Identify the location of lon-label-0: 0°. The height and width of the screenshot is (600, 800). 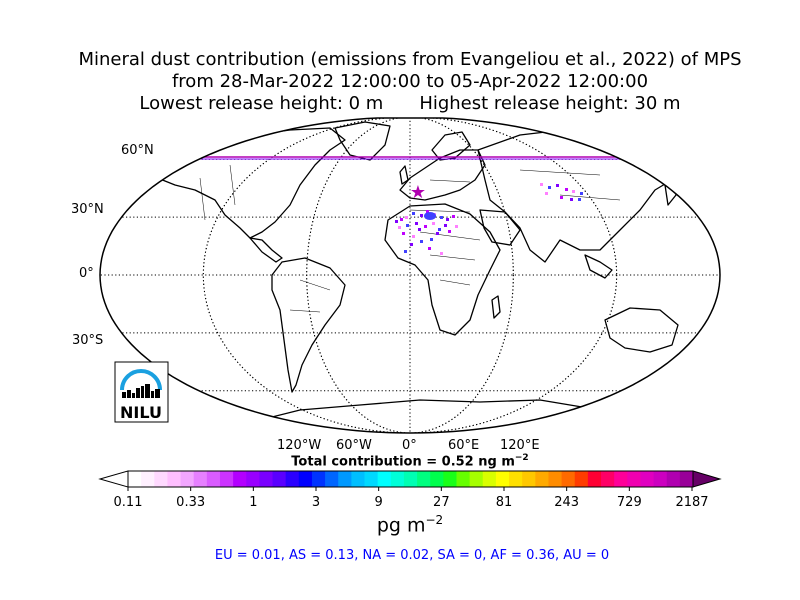
(409, 445).